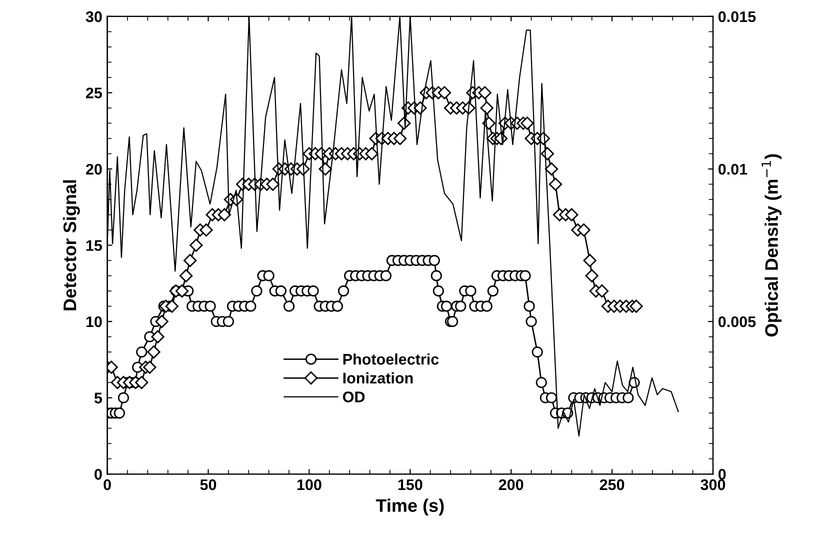  What do you see at coordinates (737, 322) in the screenshot?
I see `y2-tick-label: 0.005` at bounding box center [737, 322].